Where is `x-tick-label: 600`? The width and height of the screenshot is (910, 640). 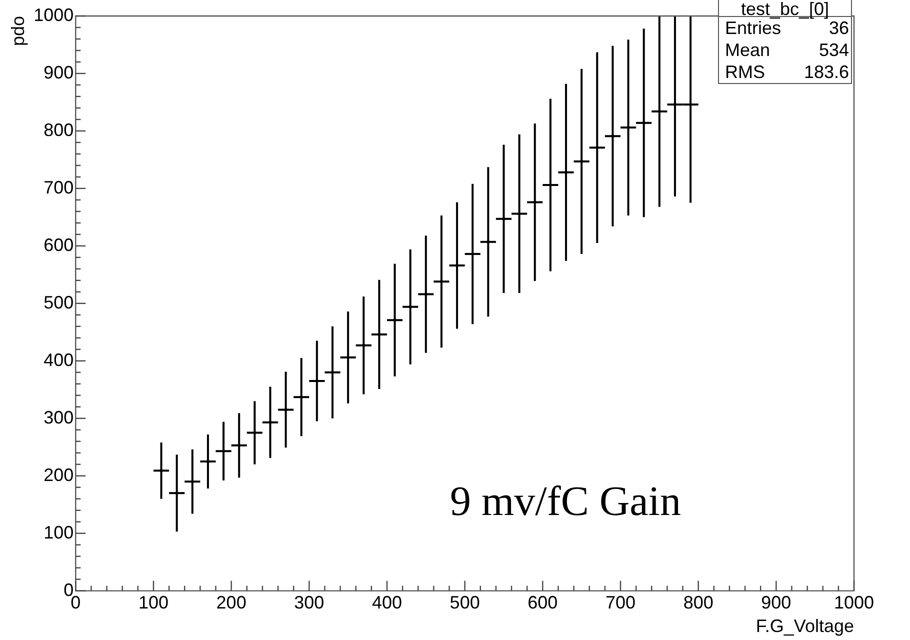
x-tick-label: 600 is located at coordinates (543, 602).